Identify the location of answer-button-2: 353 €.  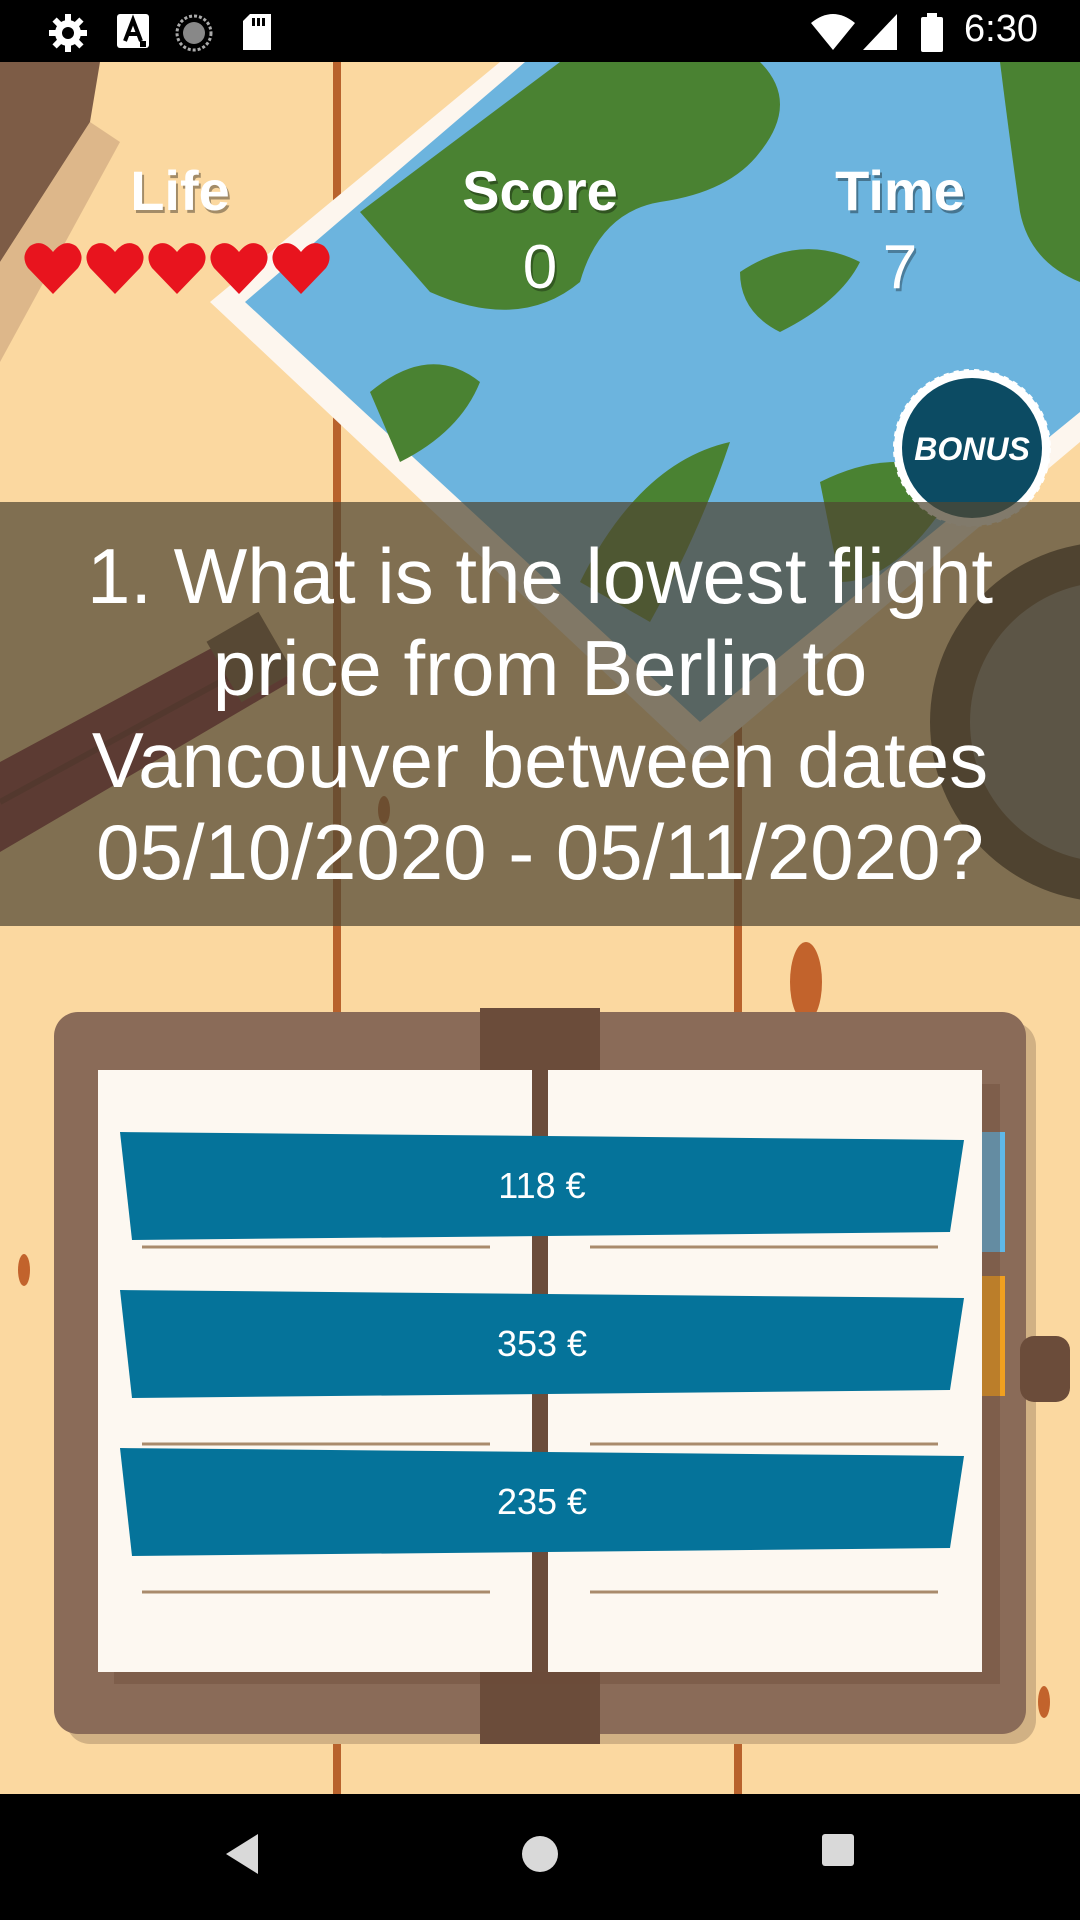
(542, 1344).